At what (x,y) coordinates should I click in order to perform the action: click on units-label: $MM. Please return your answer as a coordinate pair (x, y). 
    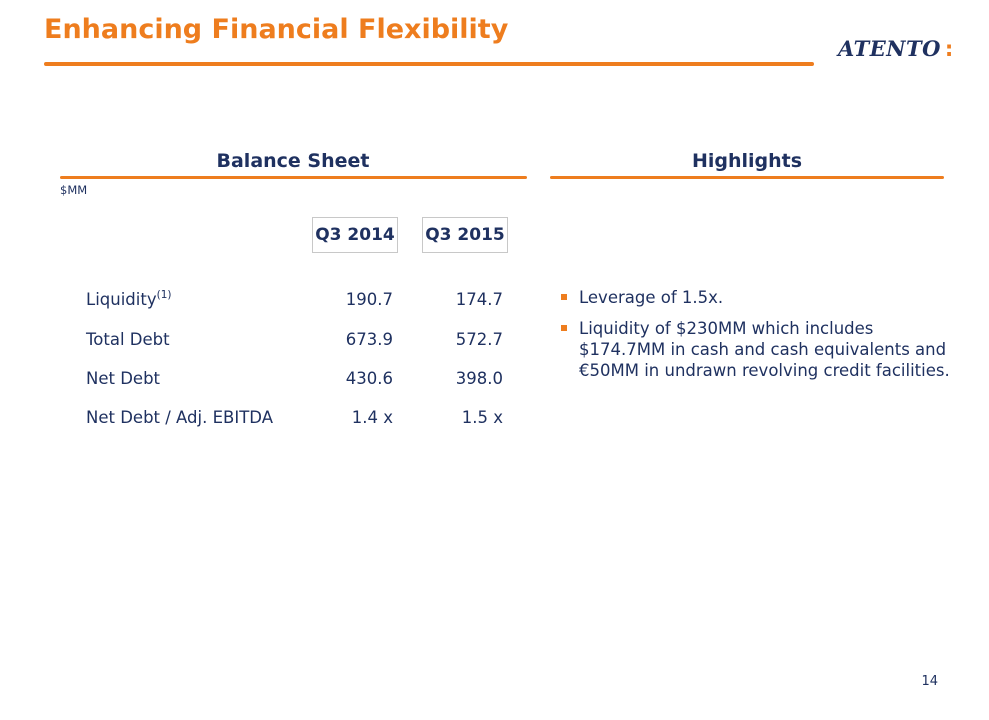
    Looking at the image, I should click on (74, 190).